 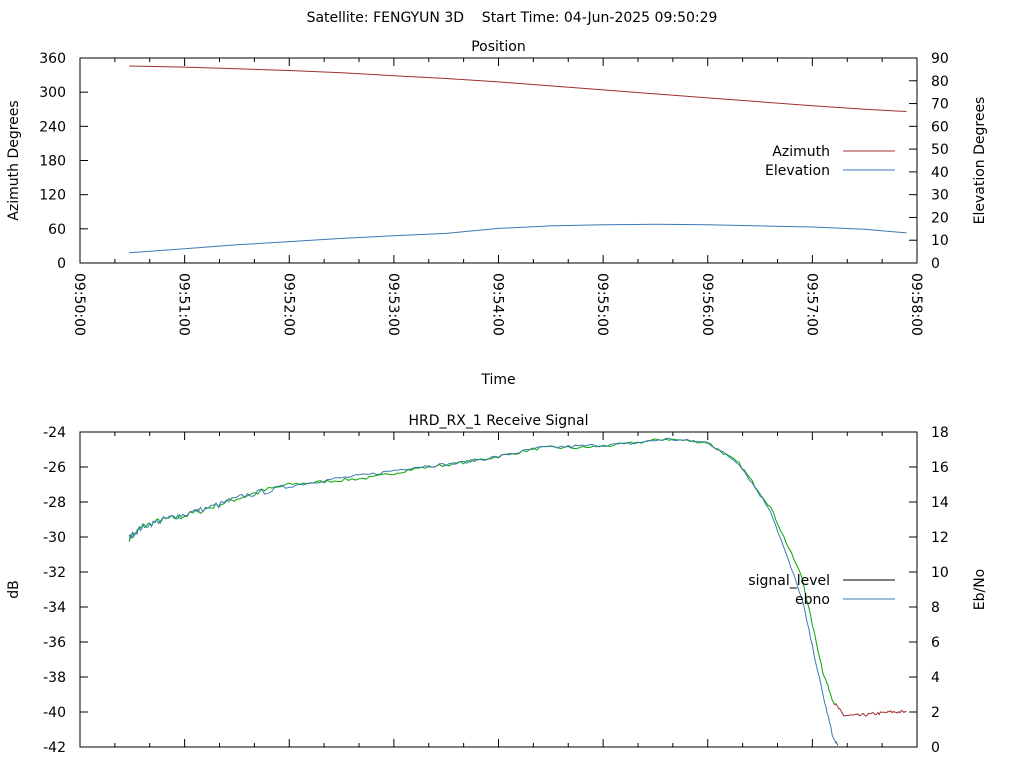 What do you see at coordinates (52, 162) in the screenshot?
I see `y-left-tick-label: 180` at bounding box center [52, 162].